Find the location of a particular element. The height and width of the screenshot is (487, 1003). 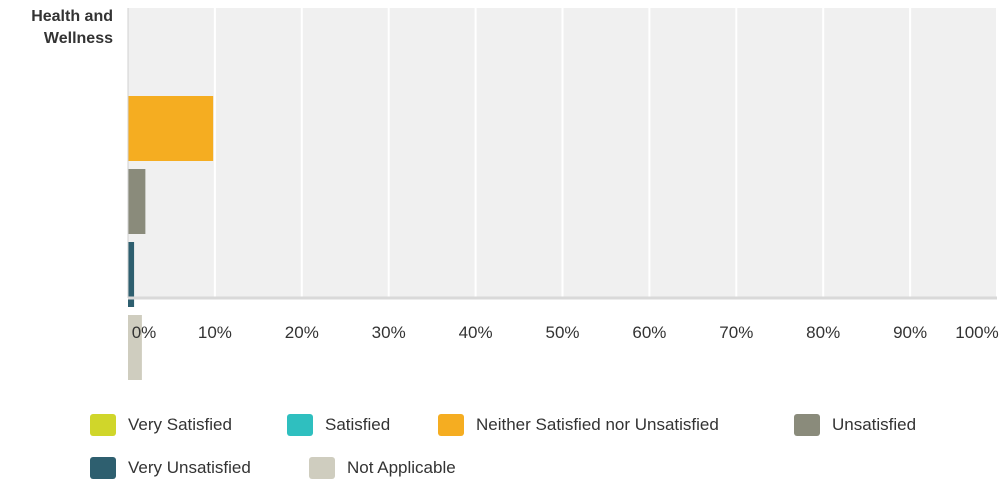

x-axis-ticks: 0% 10% 20% 30% 40% 50% 60% 70% 80% 90% 100% is located at coordinates (565, 332).